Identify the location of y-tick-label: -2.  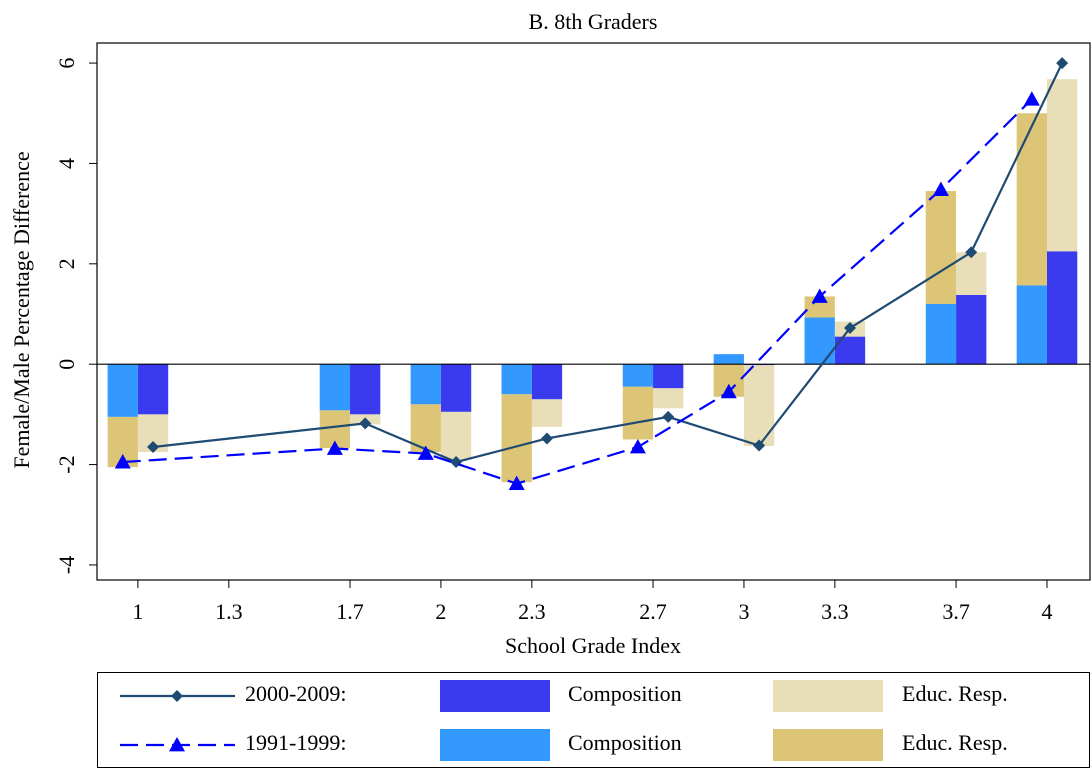
(66, 464).